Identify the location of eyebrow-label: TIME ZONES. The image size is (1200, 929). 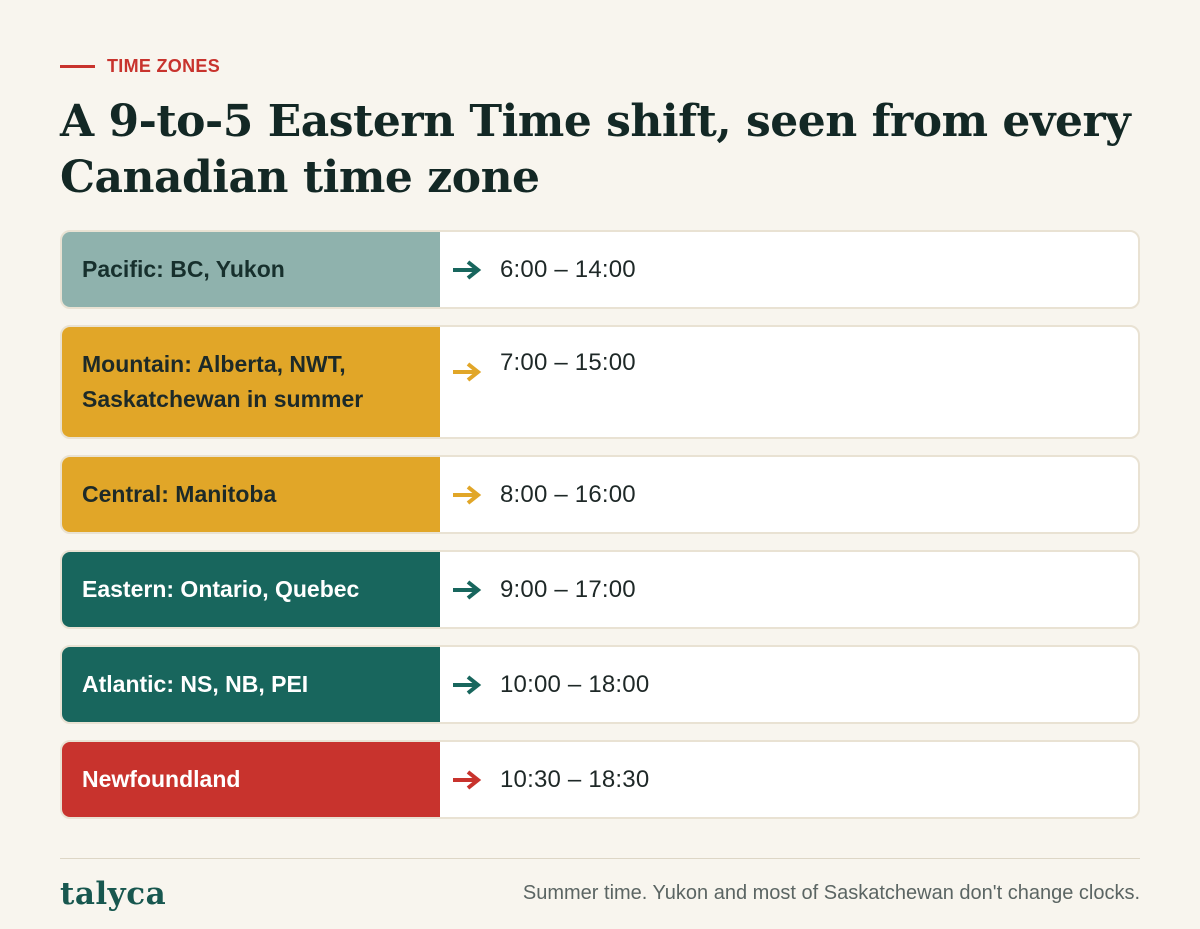
(164, 66).